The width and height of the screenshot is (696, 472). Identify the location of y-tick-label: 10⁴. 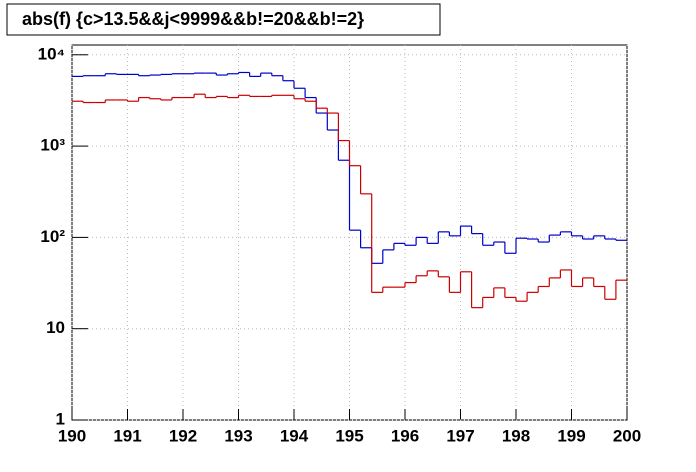
(51, 53).